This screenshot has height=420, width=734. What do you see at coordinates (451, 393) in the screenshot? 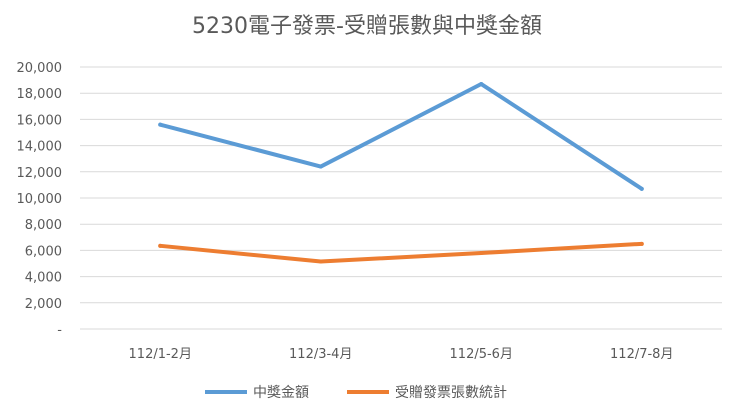
I see `legend-label: 受贈發票張數統計` at bounding box center [451, 393].